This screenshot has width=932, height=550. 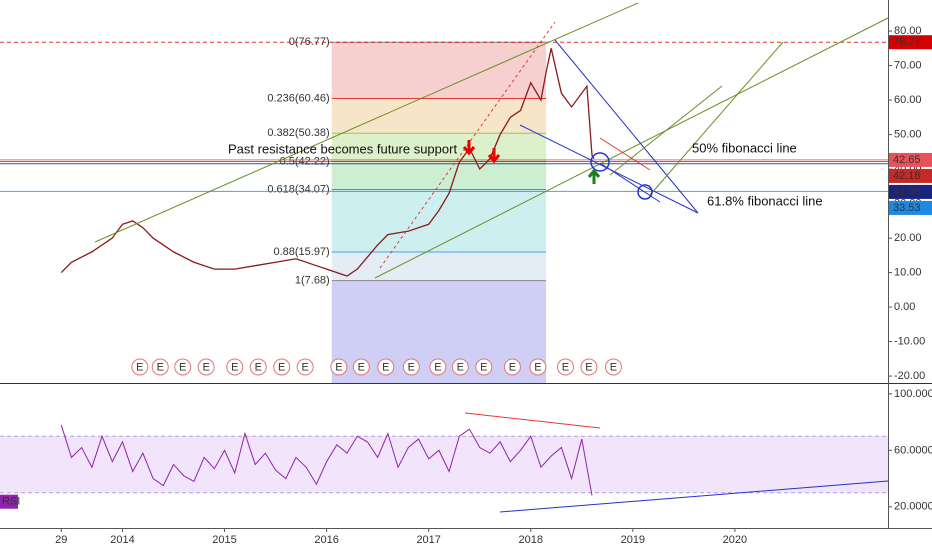 I want to click on y-tick-label: 60.00, so click(x=908, y=100).